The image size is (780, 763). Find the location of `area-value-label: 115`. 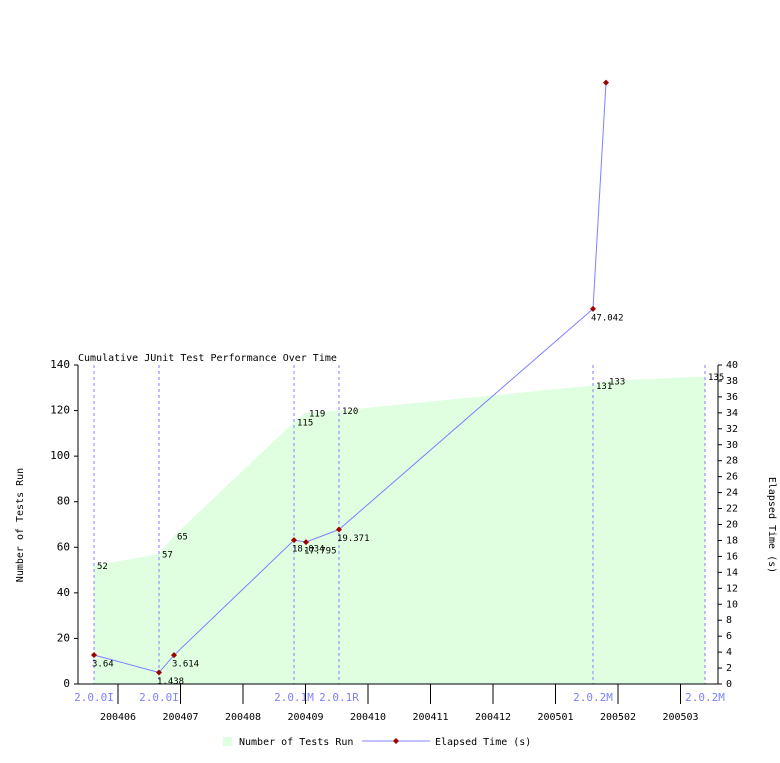

area-value-label: 115 is located at coordinates (305, 423).